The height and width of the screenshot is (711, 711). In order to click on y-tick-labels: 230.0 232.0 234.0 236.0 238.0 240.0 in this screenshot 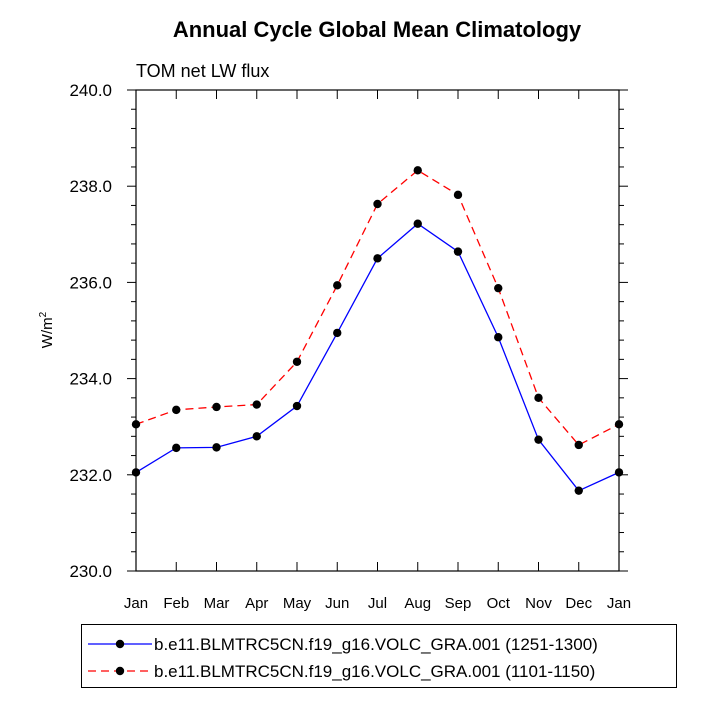, I will do `click(90, 331)`.